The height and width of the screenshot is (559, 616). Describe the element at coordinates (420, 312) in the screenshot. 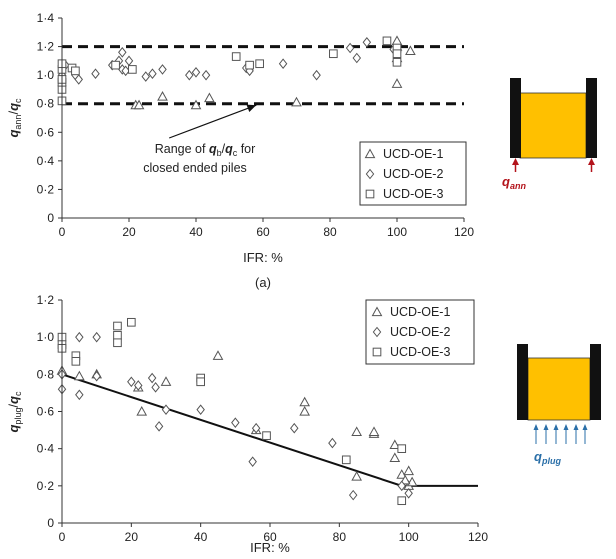

I see `legend-label-ucd-oe-1: UCD-OE-1` at that location.